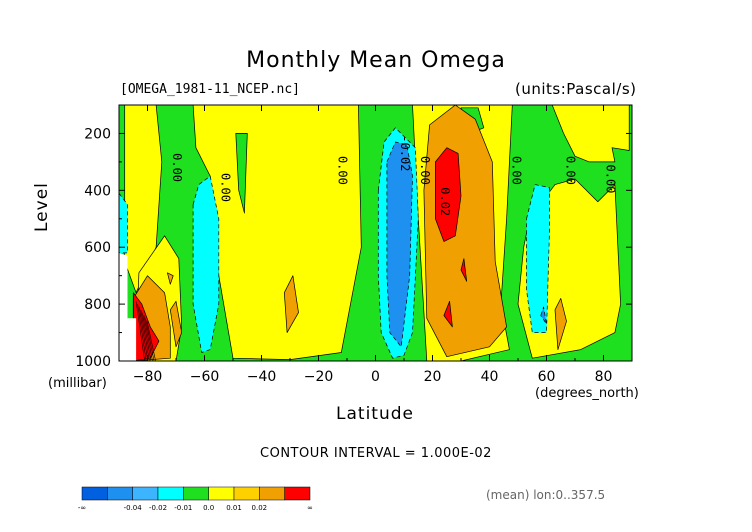 This screenshot has width=752, height=532. I want to click on units-label: (units:Pascal/s), so click(576, 89).